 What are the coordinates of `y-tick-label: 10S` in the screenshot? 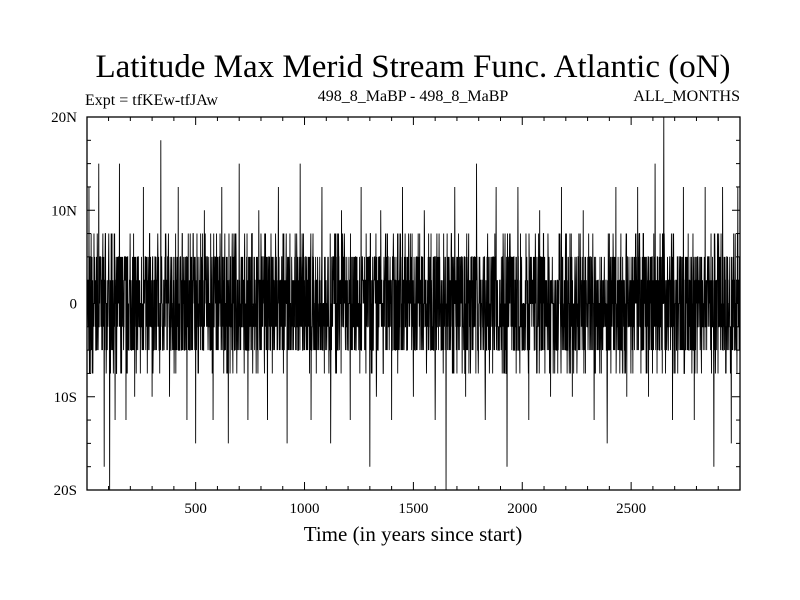 It's located at (65, 398).